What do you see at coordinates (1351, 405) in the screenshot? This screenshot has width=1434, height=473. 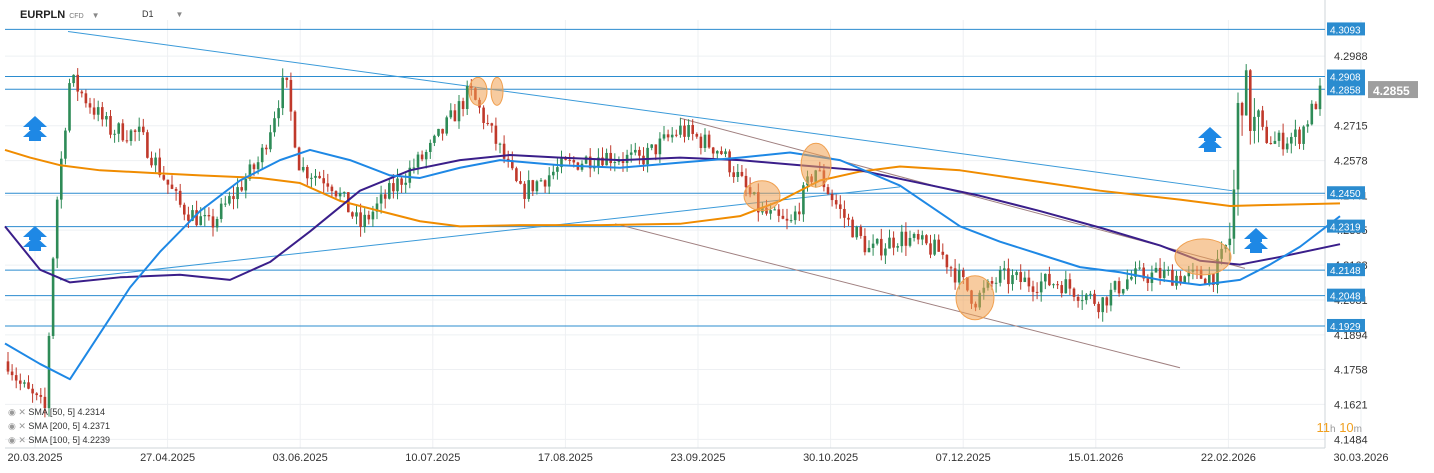 I see `y-axis-tick-label: 4.1621` at bounding box center [1351, 405].